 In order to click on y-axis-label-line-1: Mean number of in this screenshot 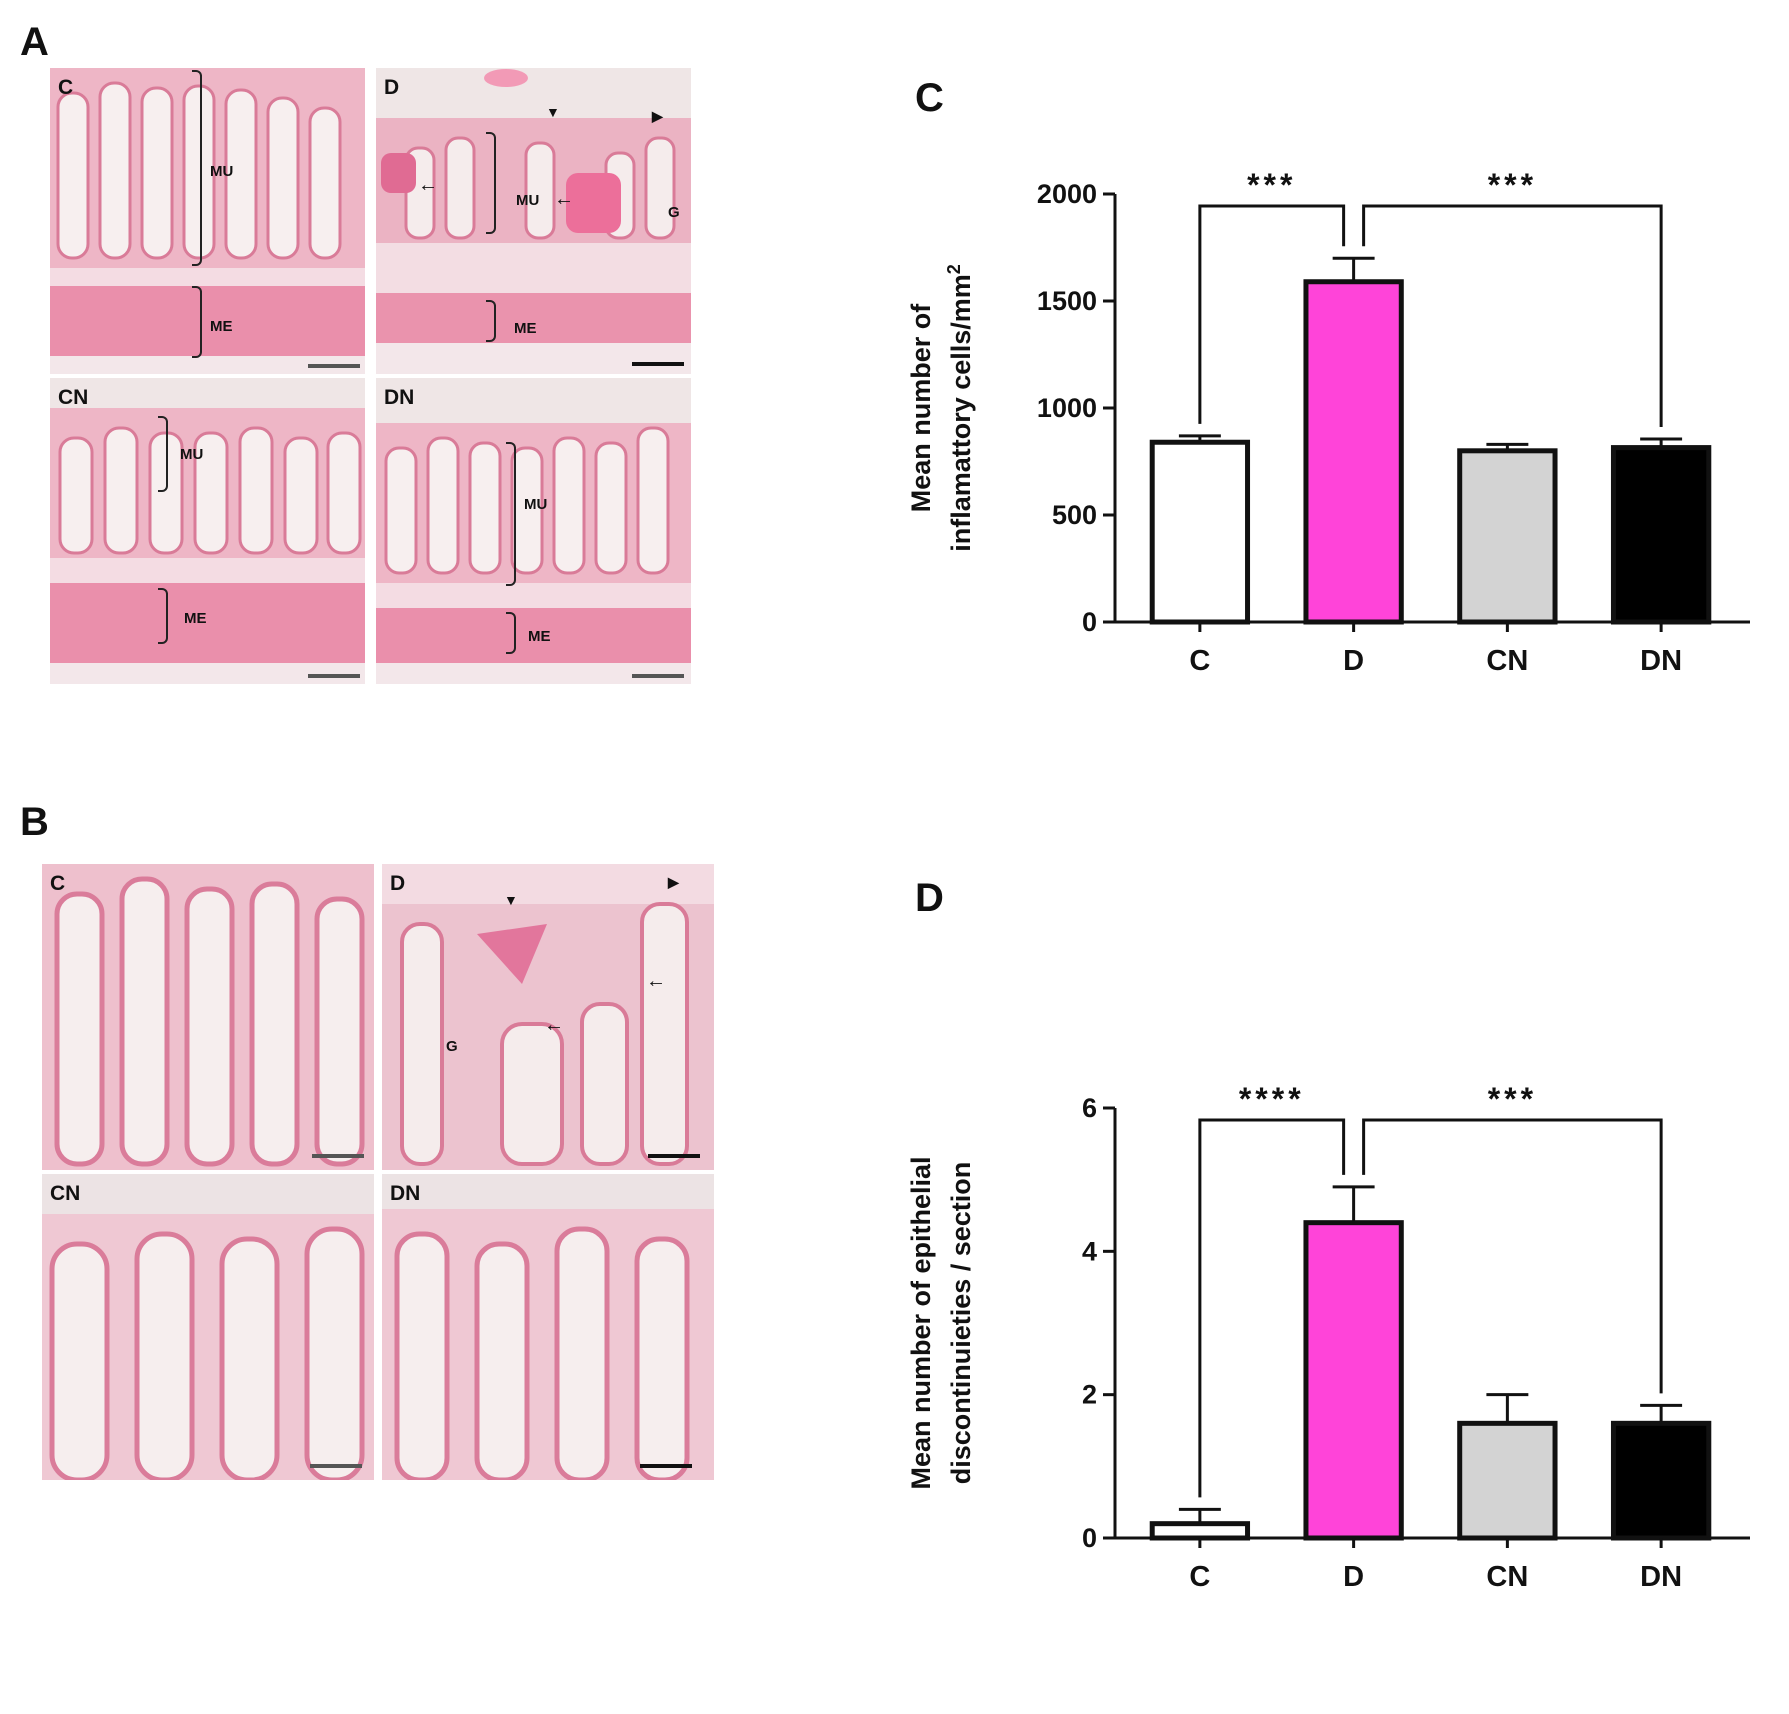, I will do `click(921, 408)`.